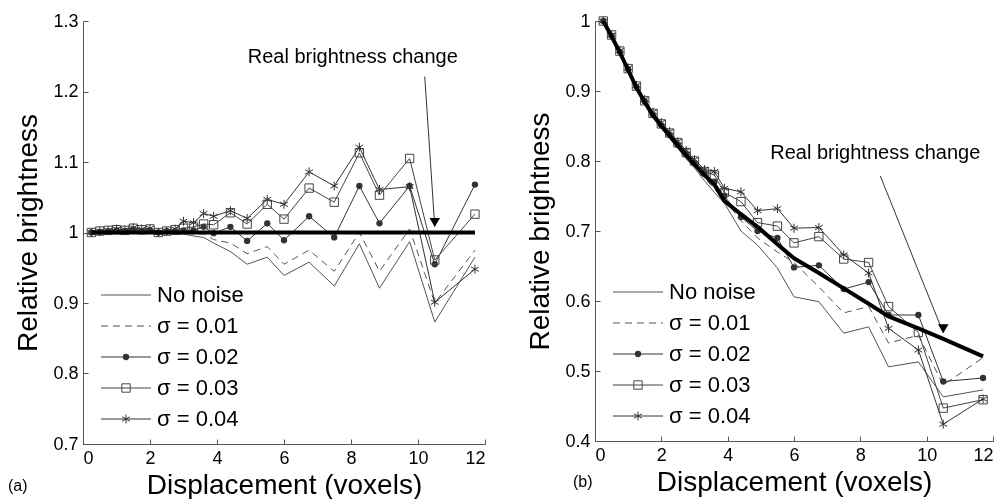 The height and width of the screenshot is (504, 1004). What do you see at coordinates (583, 481) in the screenshot?
I see `text: (b)` at bounding box center [583, 481].